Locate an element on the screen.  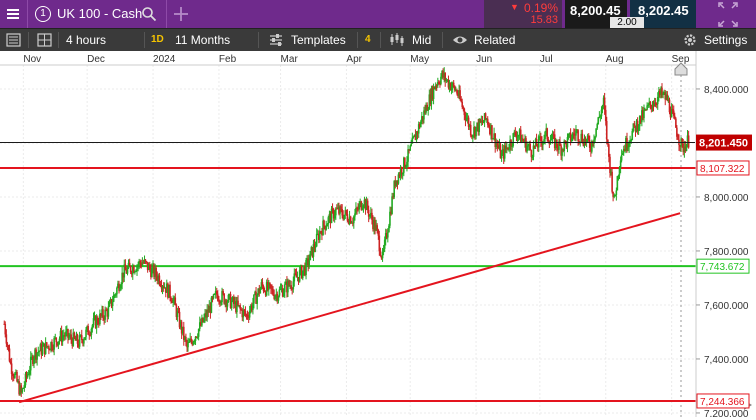
menu-button is located at coordinates (13, 14).